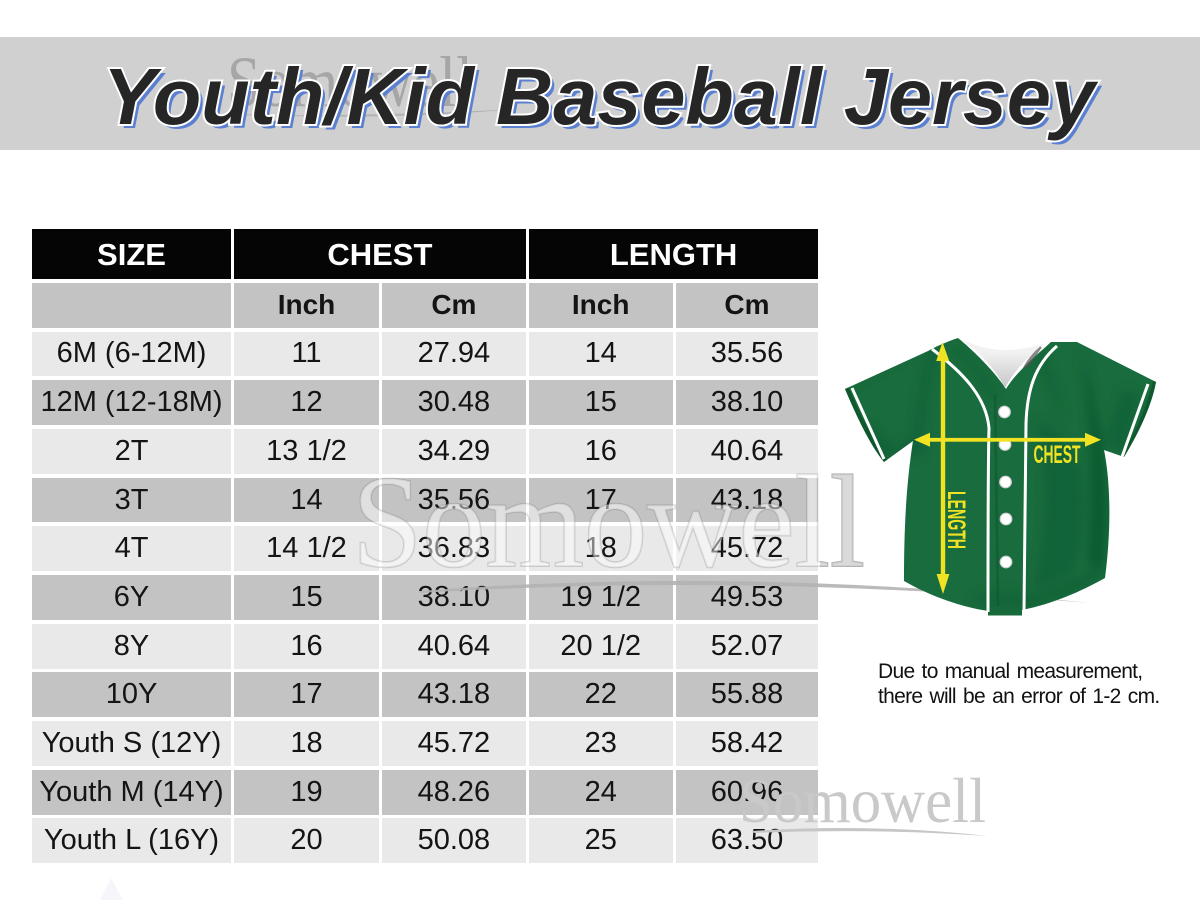  What do you see at coordinates (1057, 455) in the screenshot?
I see `svg-text: CHEST` at bounding box center [1057, 455].